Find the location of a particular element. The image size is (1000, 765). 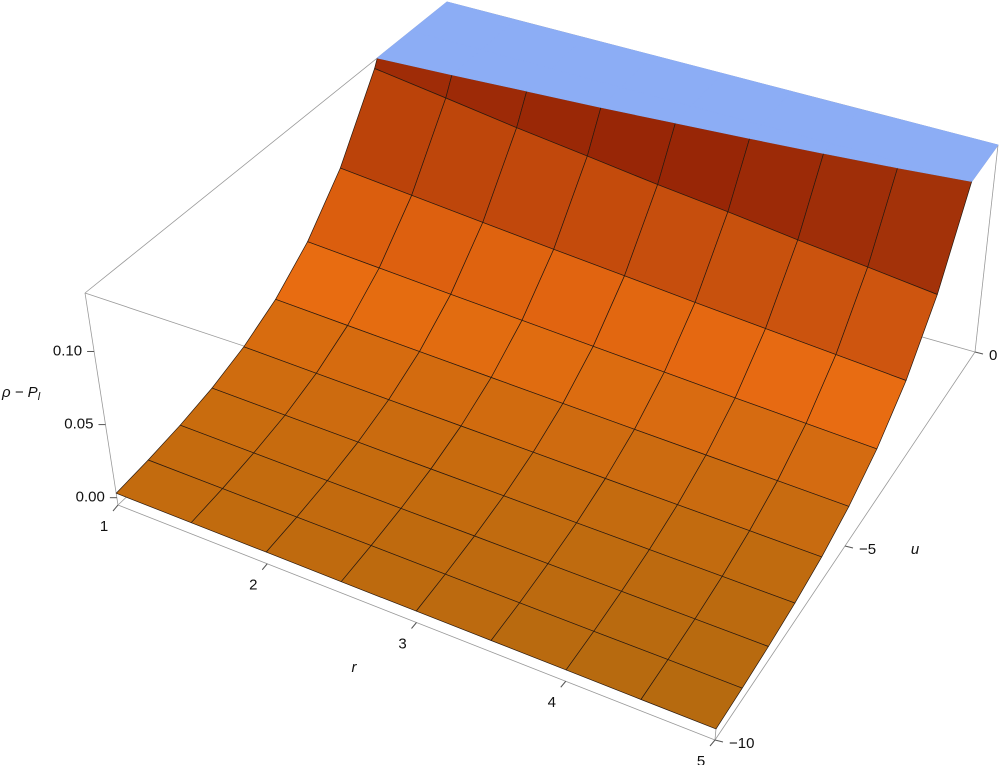

r-tick-label: 1 is located at coordinates (104, 526).